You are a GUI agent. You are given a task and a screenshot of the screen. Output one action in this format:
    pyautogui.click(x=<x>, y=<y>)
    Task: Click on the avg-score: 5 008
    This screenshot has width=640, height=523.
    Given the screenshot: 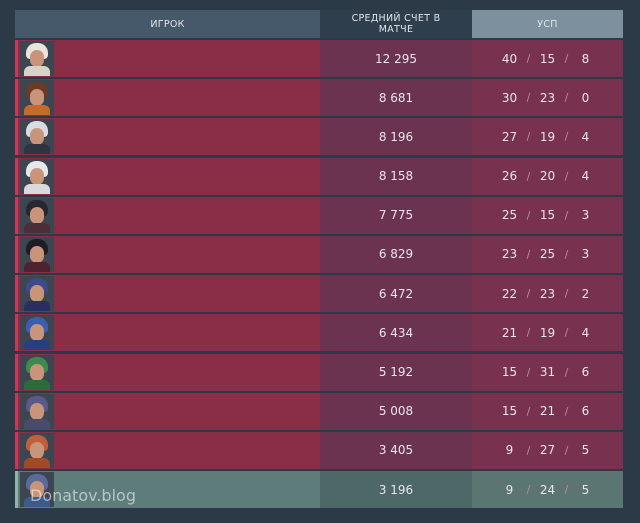 What is the action you would take?
    pyautogui.click(x=396, y=411)
    